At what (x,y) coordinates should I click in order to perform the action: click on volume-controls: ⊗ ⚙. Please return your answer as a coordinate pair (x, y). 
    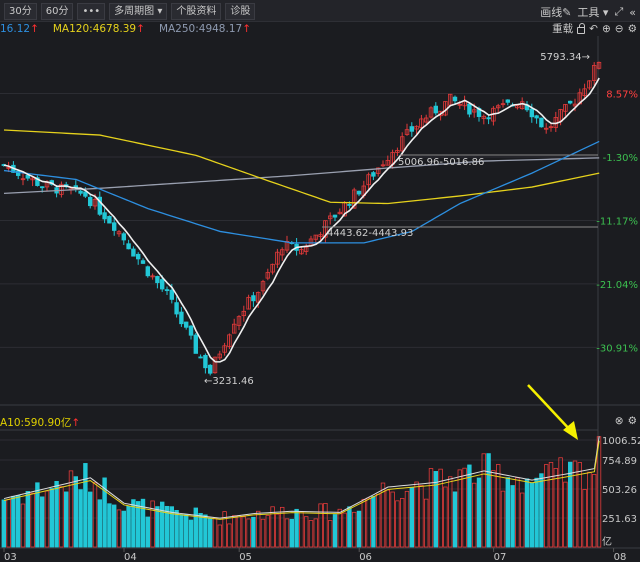
    Looking at the image, I should click on (626, 421).